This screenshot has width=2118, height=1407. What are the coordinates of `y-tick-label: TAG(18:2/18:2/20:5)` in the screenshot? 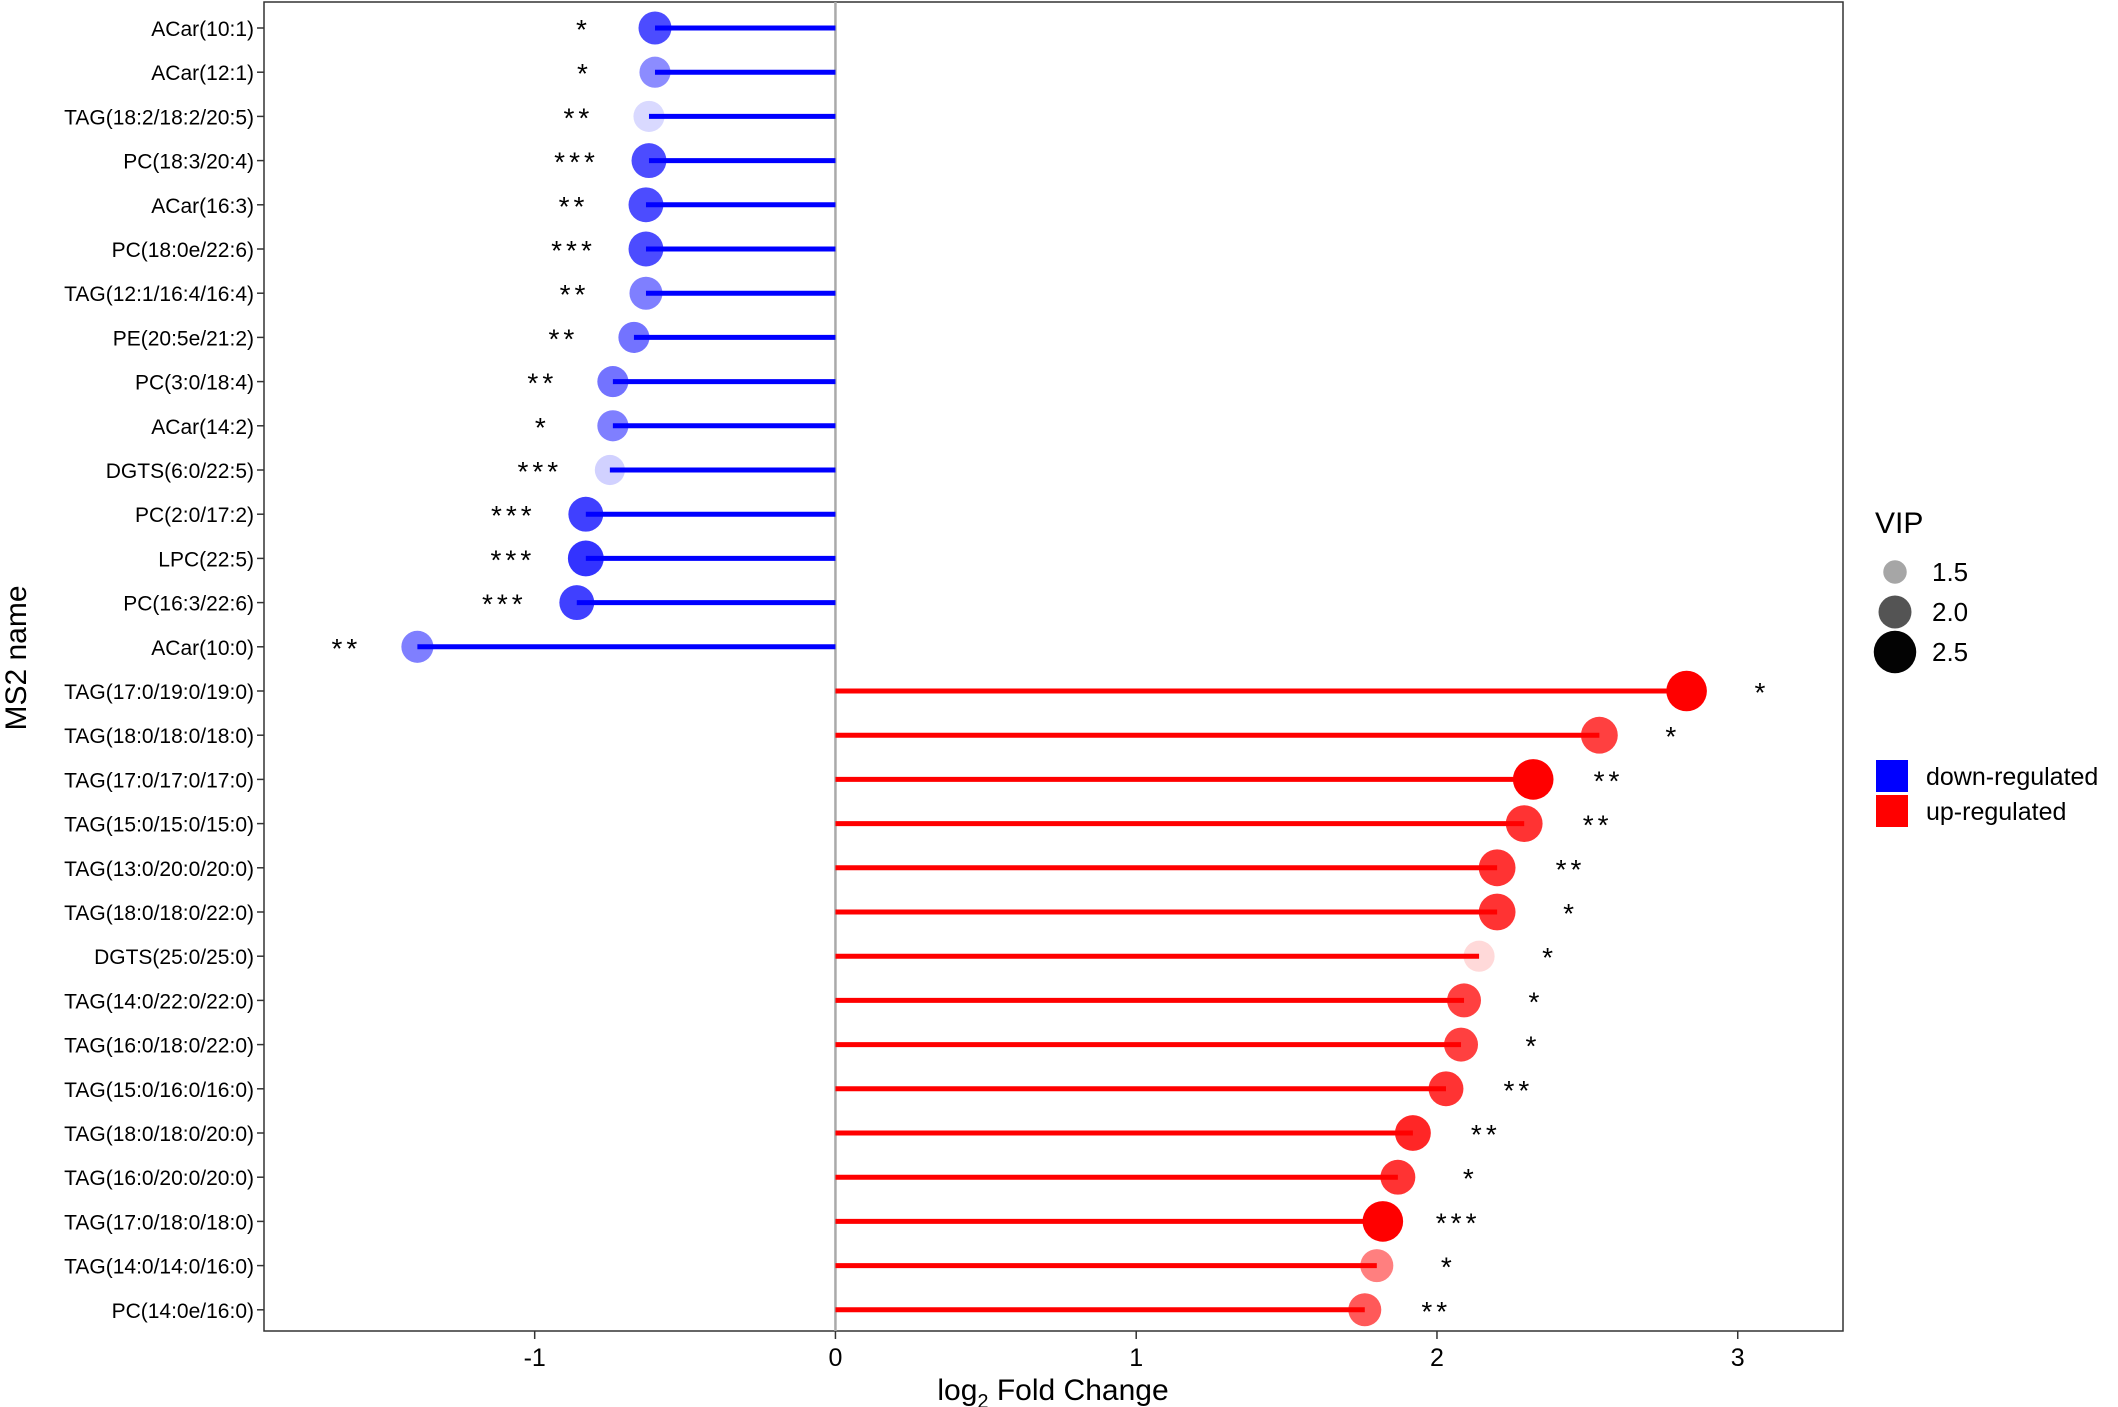 It's located at (159, 117).